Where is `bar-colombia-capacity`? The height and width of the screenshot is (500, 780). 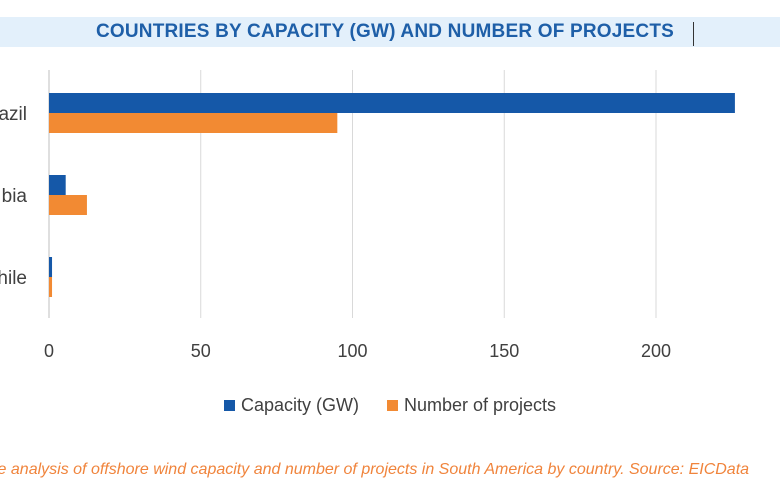
bar-colombia-capacity is located at coordinates (57, 185).